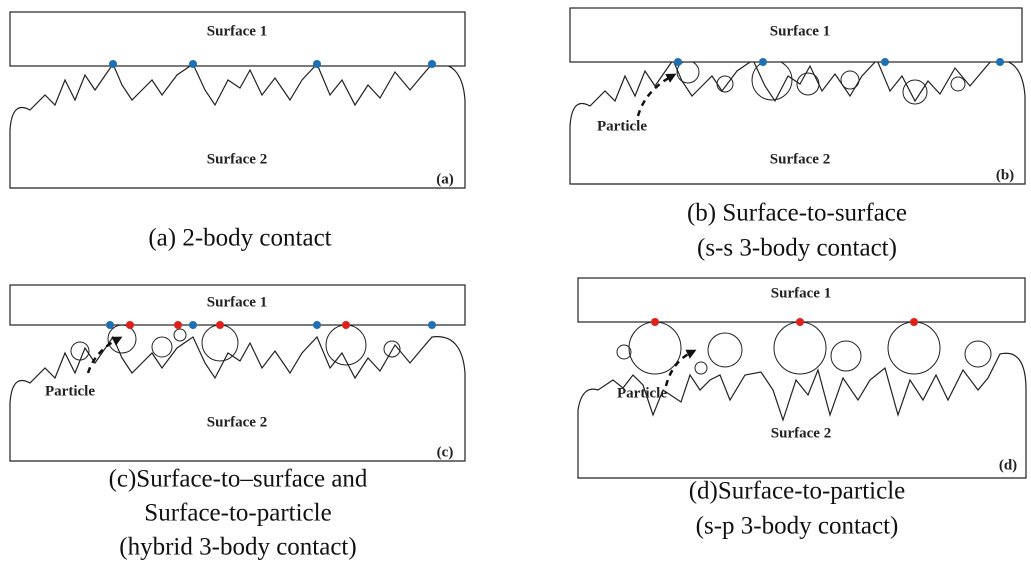 The width and height of the screenshot is (1031, 571). I want to click on panel-tag: (c), so click(445, 452).